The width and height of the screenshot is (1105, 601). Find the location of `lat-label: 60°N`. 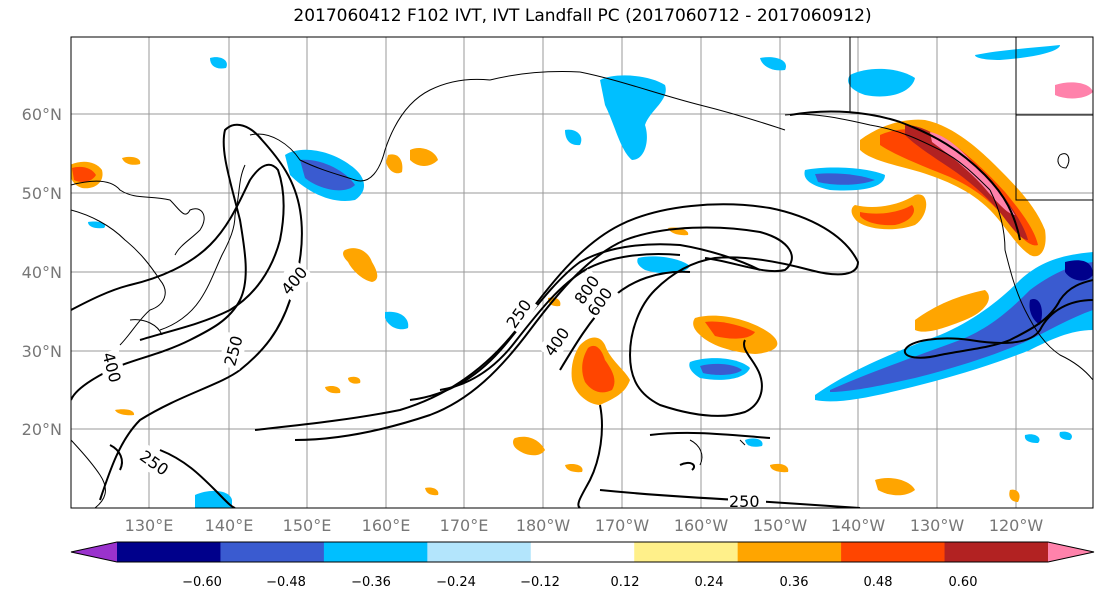

lat-label: 60°N is located at coordinates (42, 114).